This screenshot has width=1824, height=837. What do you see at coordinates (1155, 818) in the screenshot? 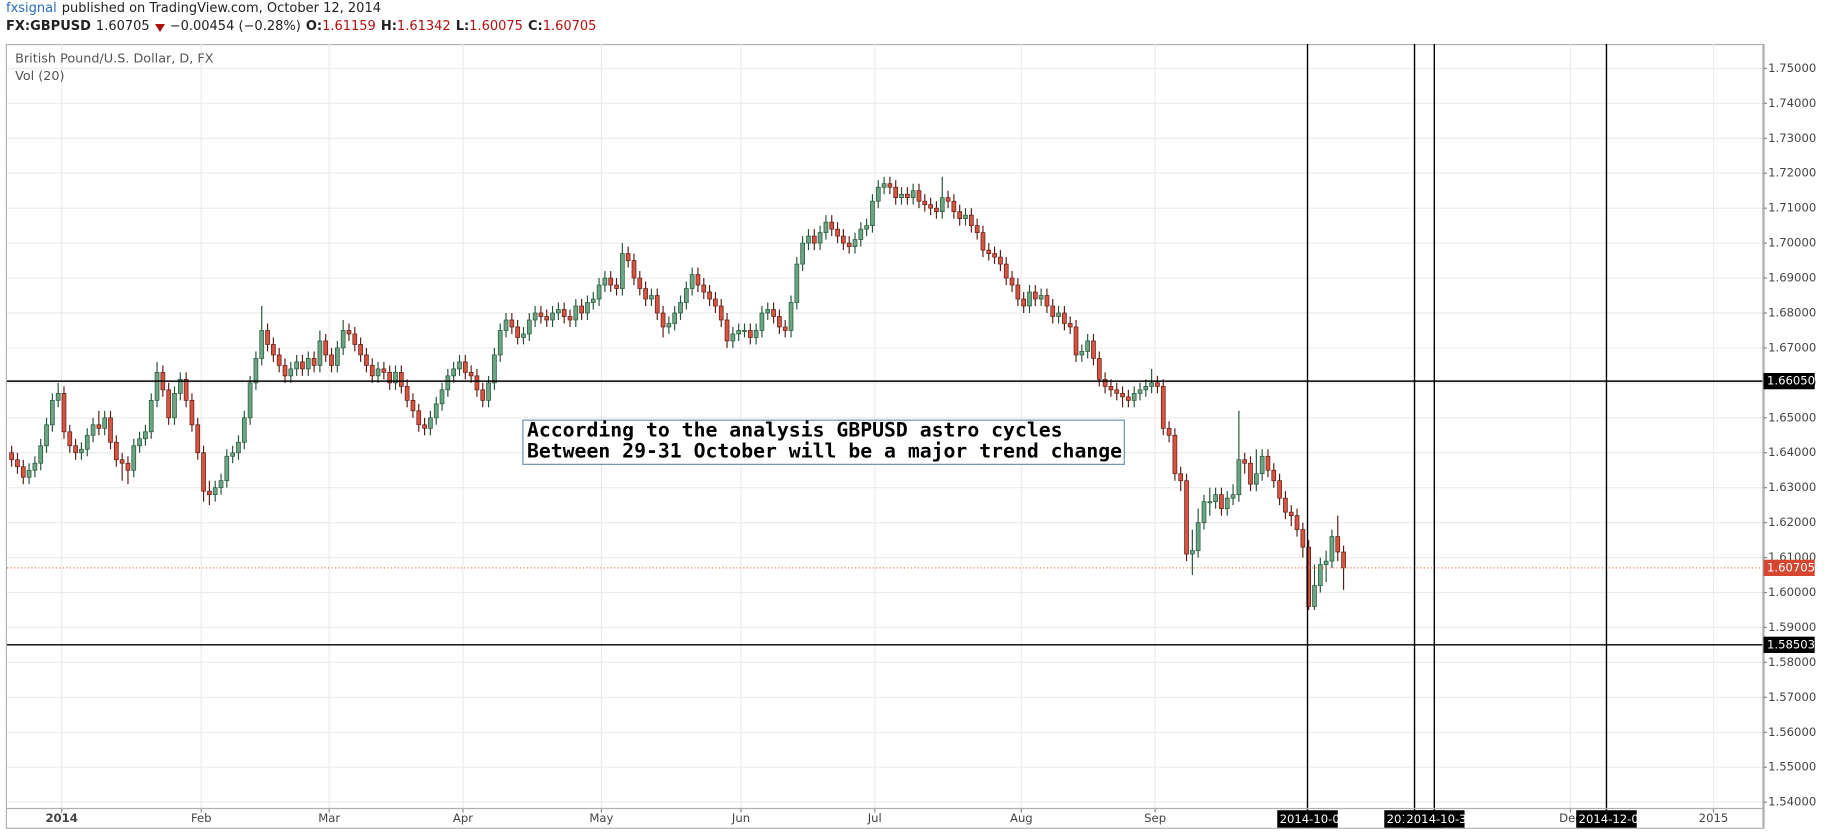
I see `x-tick-label: Sep` at bounding box center [1155, 818].